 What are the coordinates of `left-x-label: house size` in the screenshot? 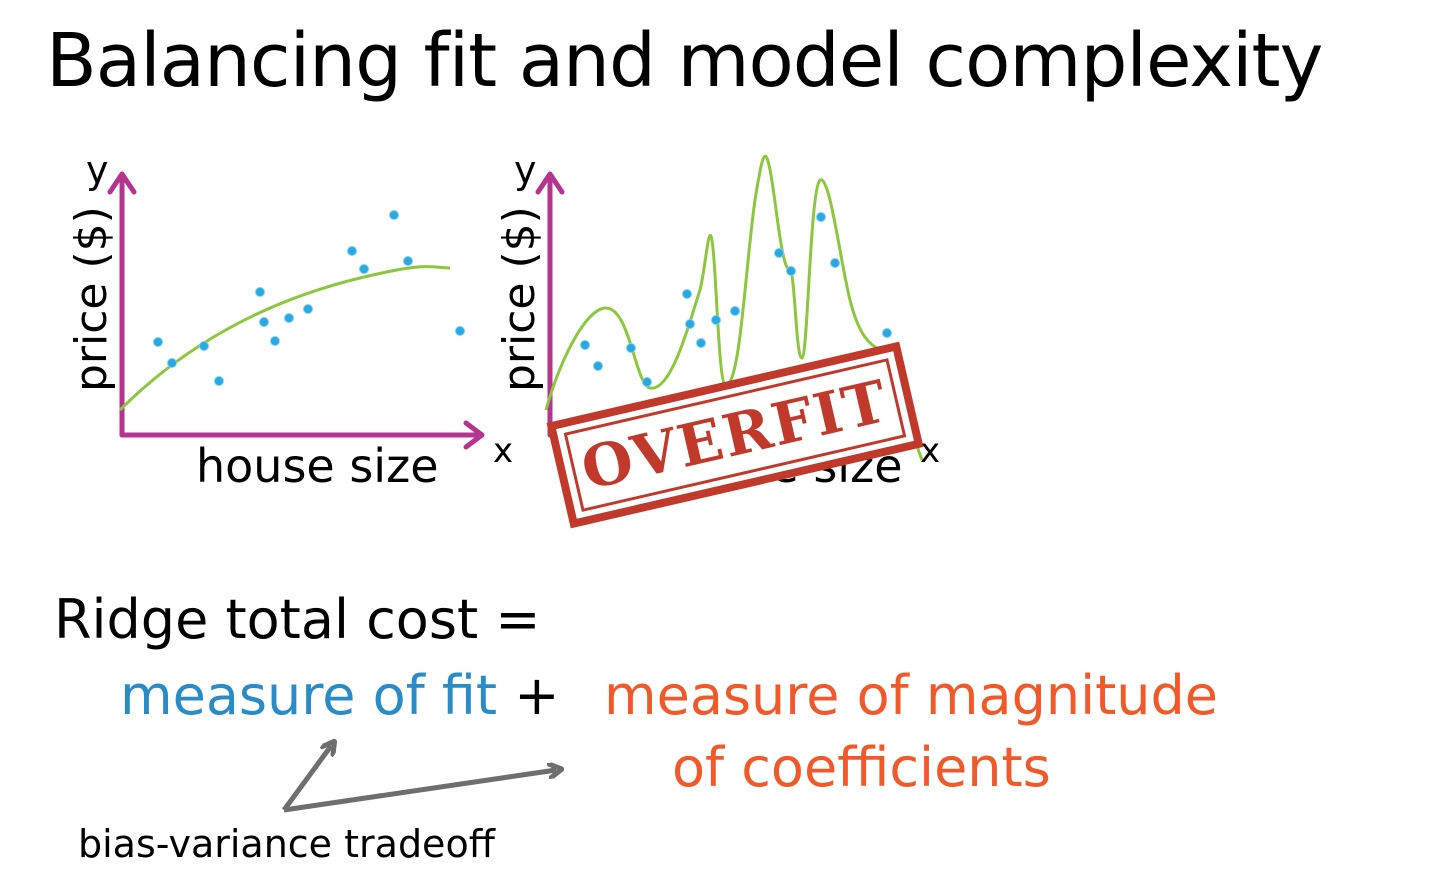 It's located at (317, 466).